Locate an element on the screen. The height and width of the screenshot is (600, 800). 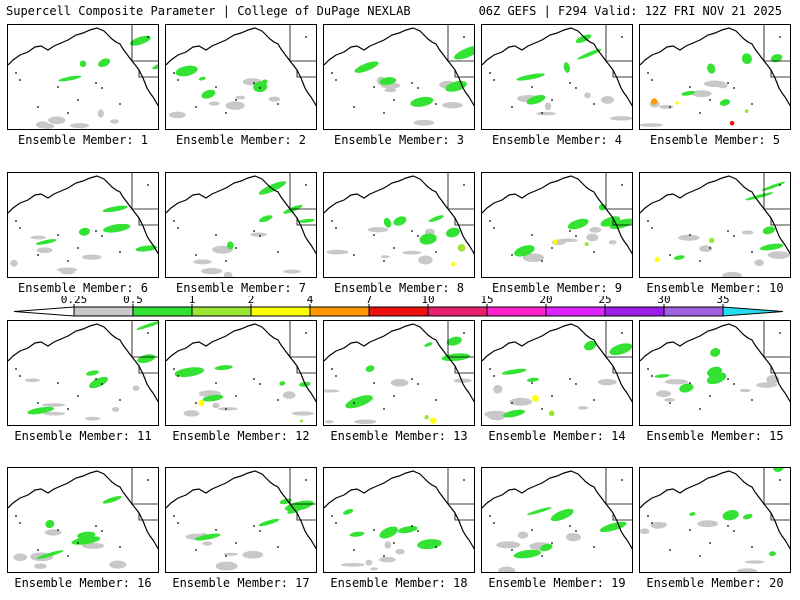
ensemble-member-label: Ensemble Member: 11 is located at coordinates (83, 436).